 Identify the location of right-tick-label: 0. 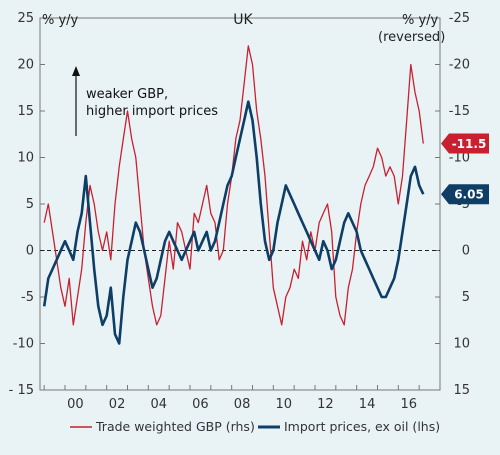
(466, 251).